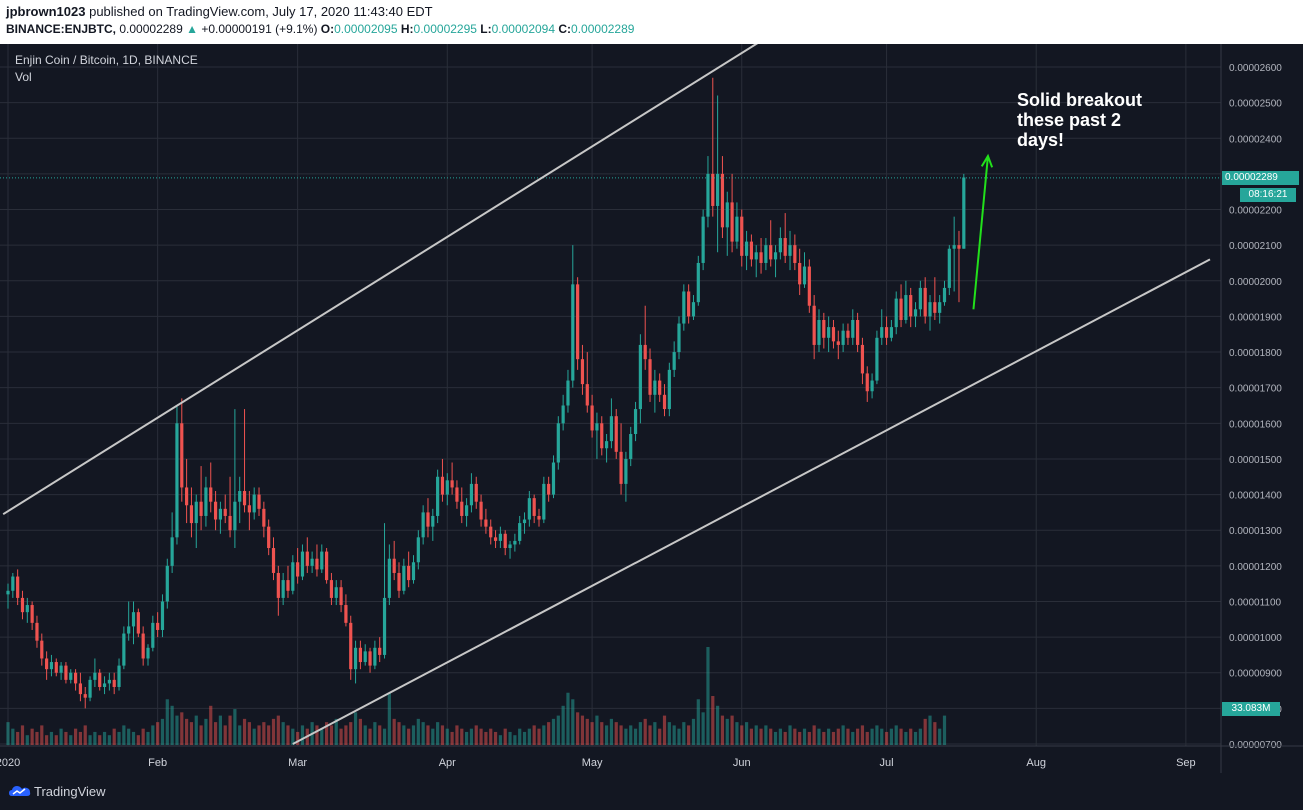 The height and width of the screenshot is (810, 1303). What do you see at coordinates (980, 232) in the screenshot?
I see `breakout-arrow-shaft` at bounding box center [980, 232].